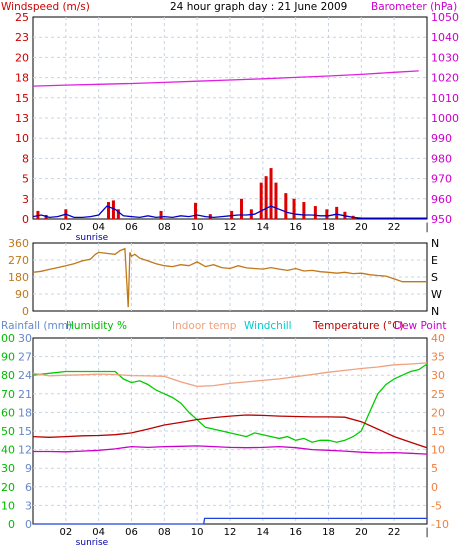  I want to click on y-tick-label-rain: 24, so click(25, 375).